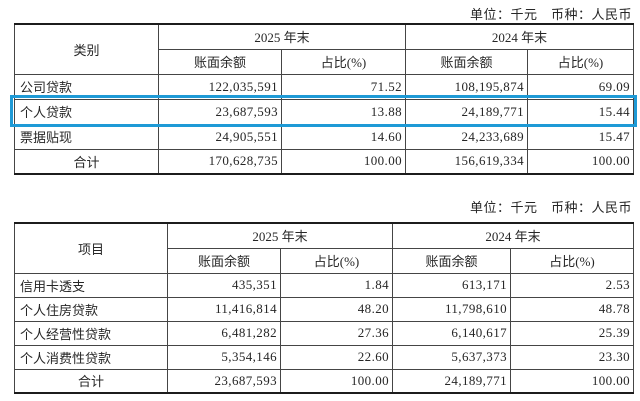  I want to click on cell-balance-2025: 435,351, so click(224, 285).